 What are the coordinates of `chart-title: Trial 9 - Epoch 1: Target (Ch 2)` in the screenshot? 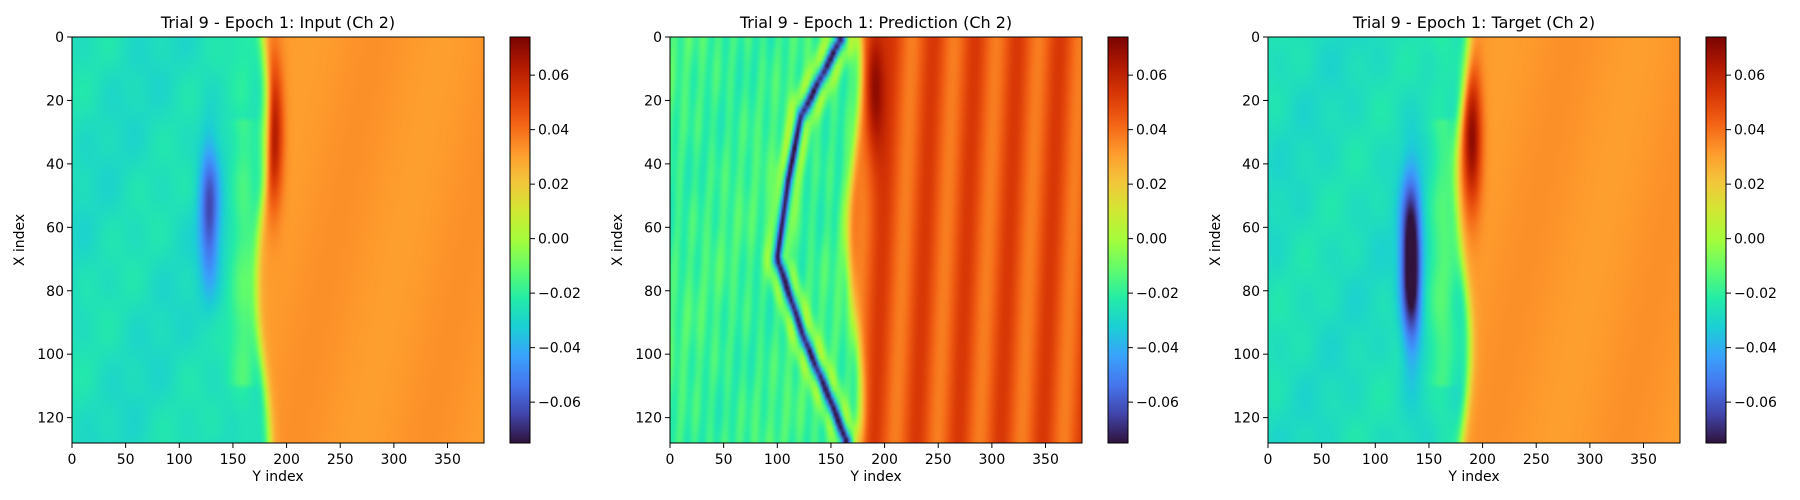 It's located at (1473, 22).